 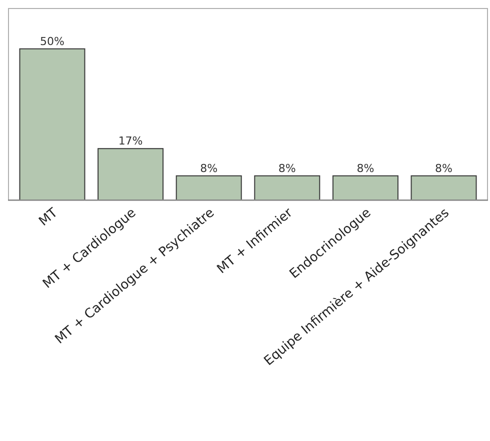 What do you see at coordinates (130, 141) in the screenshot?
I see `data-label: 17%` at bounding box center [130, 141].